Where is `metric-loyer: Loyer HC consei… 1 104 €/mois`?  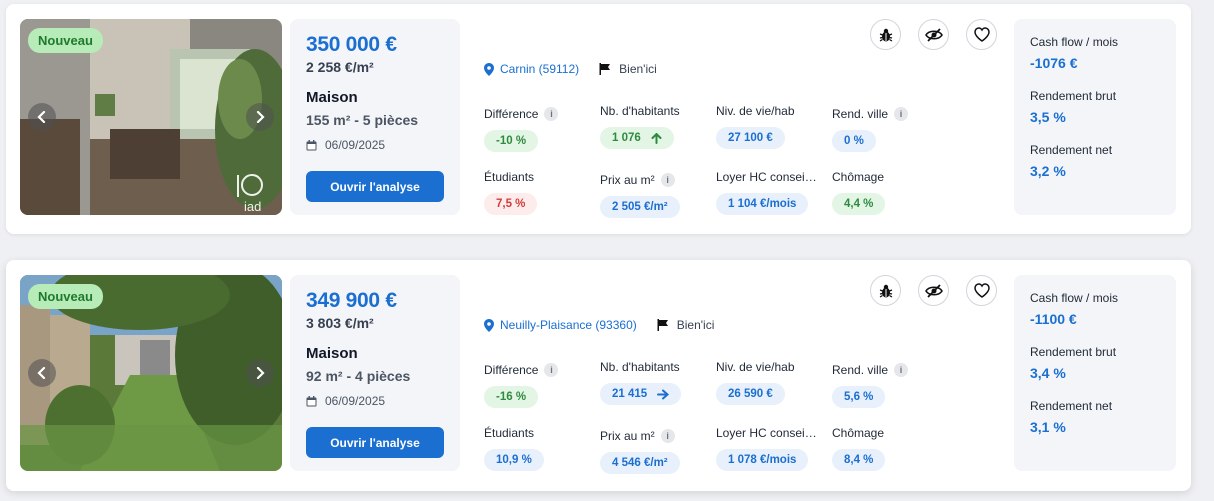 metric-loyer: Loyer HC consei… 1 104 €/mois is located at coordinates (766, 192).